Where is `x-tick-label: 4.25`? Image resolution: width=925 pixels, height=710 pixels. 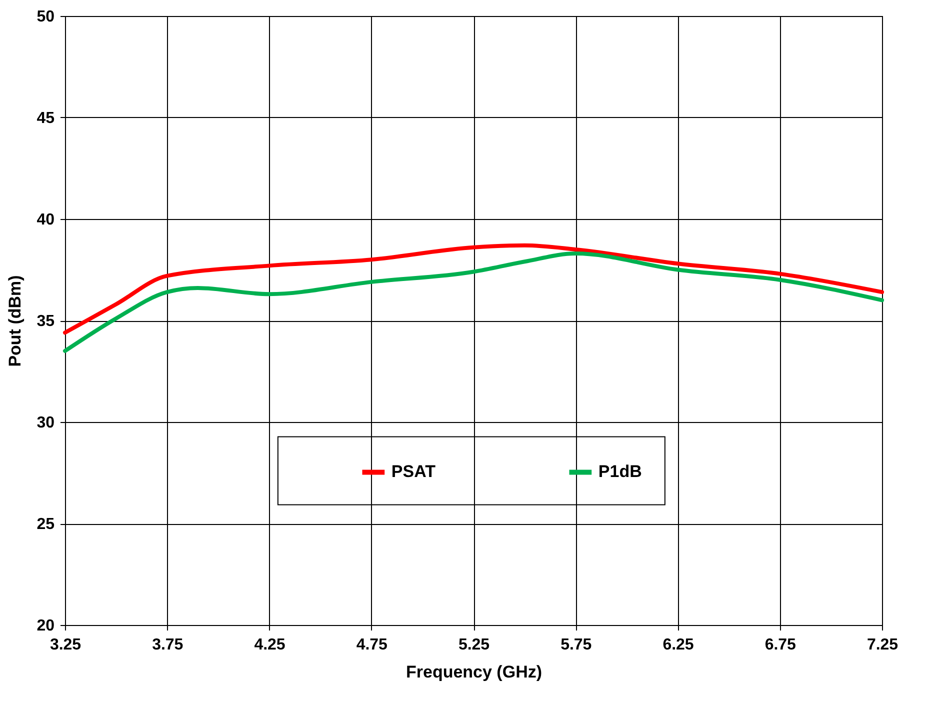 x-tick-label: 4.25 is located at coordinates (270, 645).